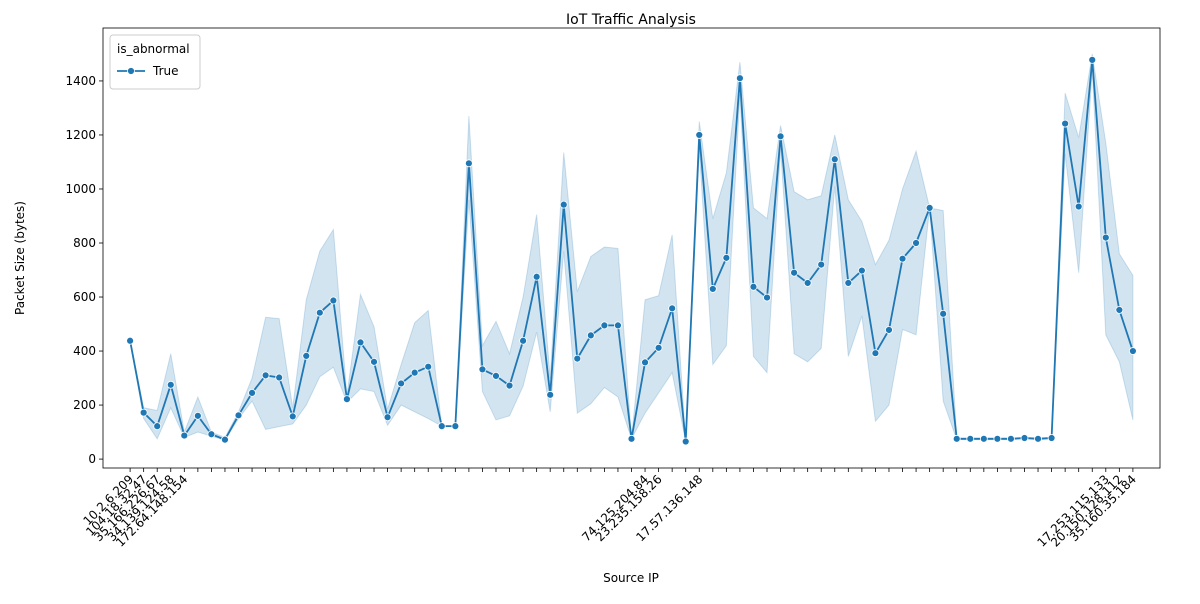  Describe the element at coordinates (165, 71) in the screenshot. I see `legend-label: True` at that location.